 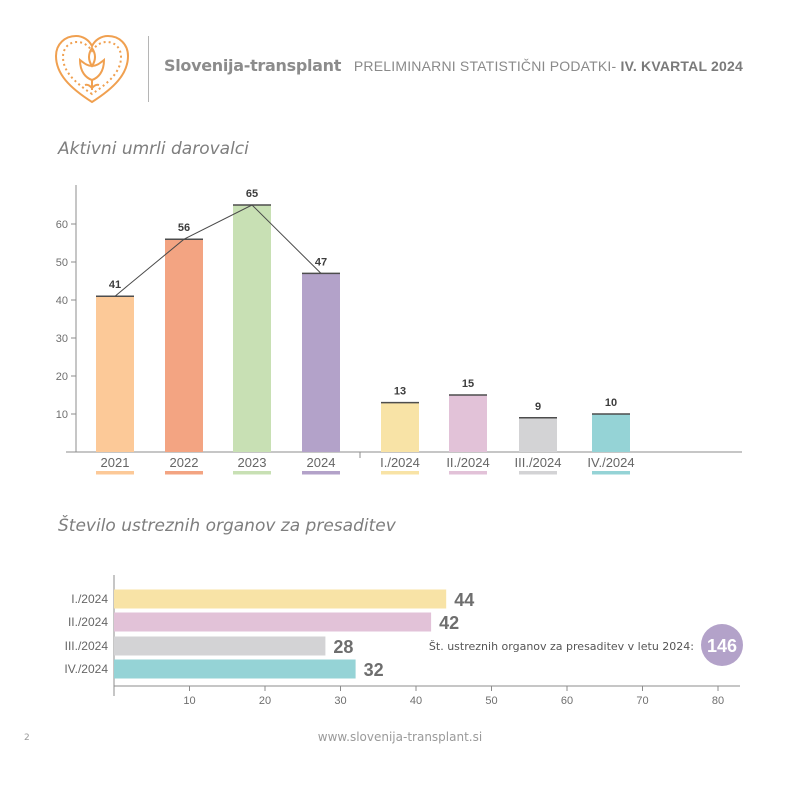 What do you see at coordinates (567, 701) in the screenshot?
I see `x-tick-label: 60` at bounding box center [567, 701].